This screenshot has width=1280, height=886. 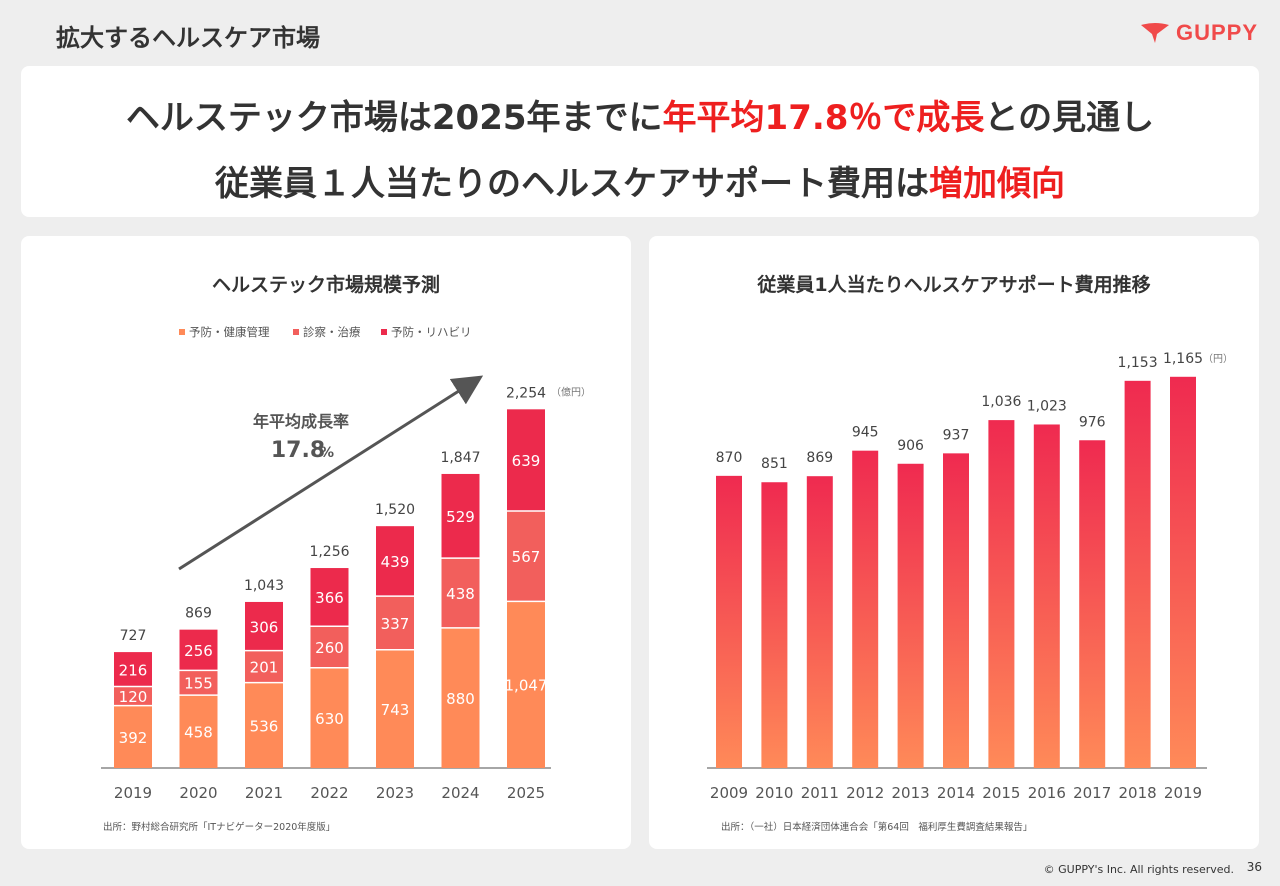 I want to click on logo: GUPPY, so click(x=1199, y=33).